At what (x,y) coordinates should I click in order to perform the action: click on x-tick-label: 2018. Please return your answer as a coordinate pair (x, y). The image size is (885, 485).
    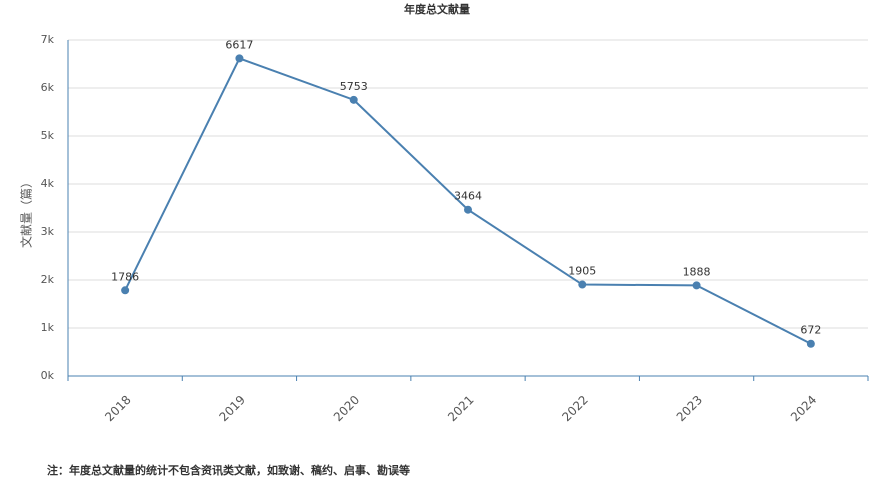
    Looking at the image, I should click on (117, 408).